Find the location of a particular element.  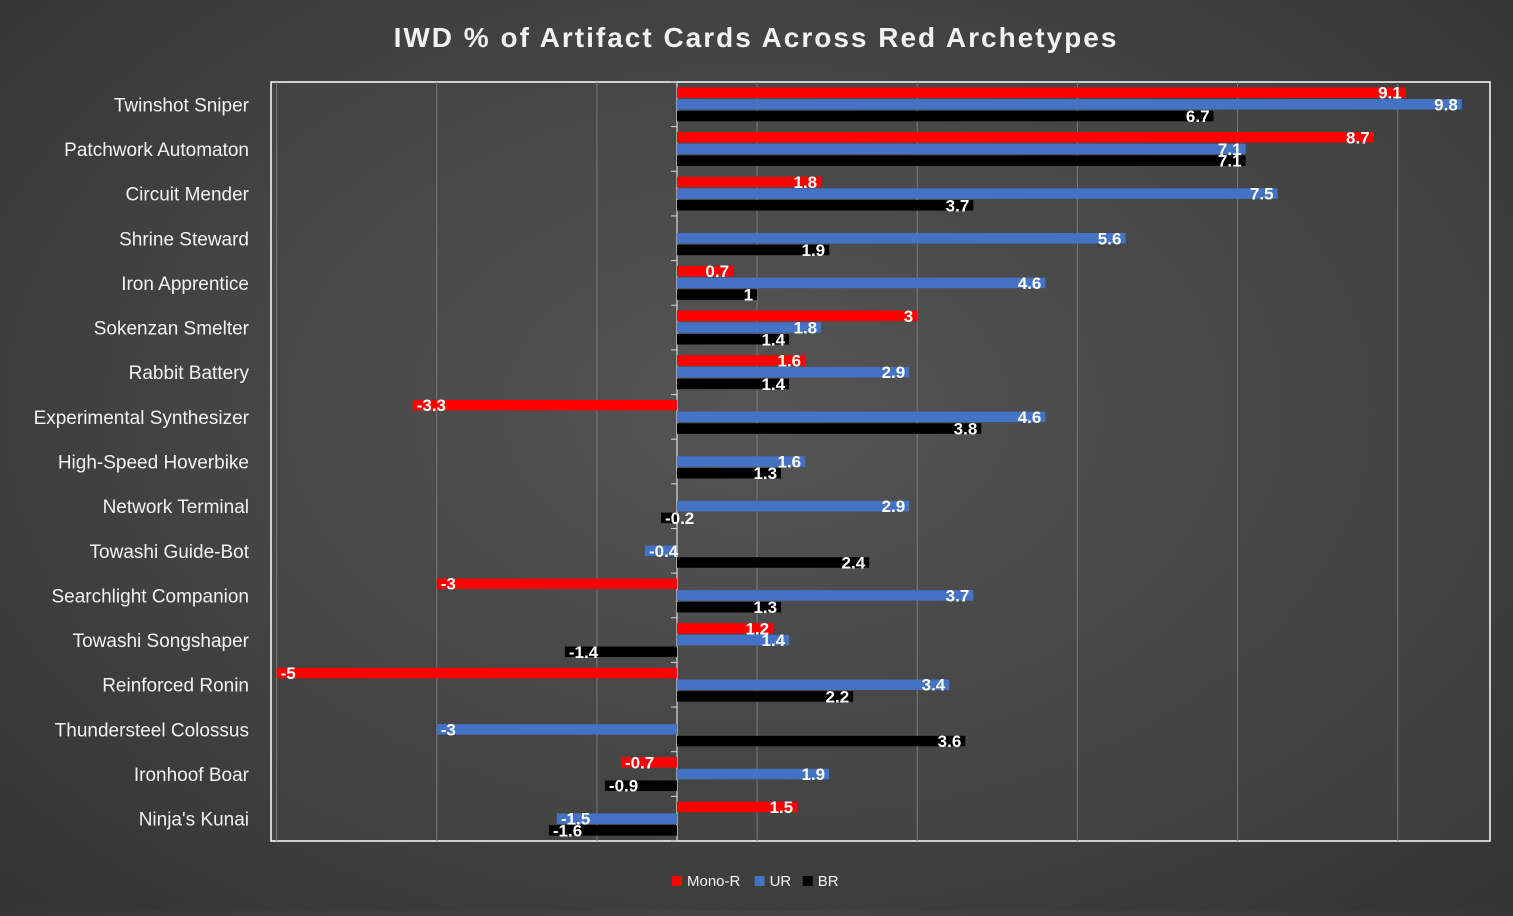

data-label: -0.2 is located at coordinates (679, 518).